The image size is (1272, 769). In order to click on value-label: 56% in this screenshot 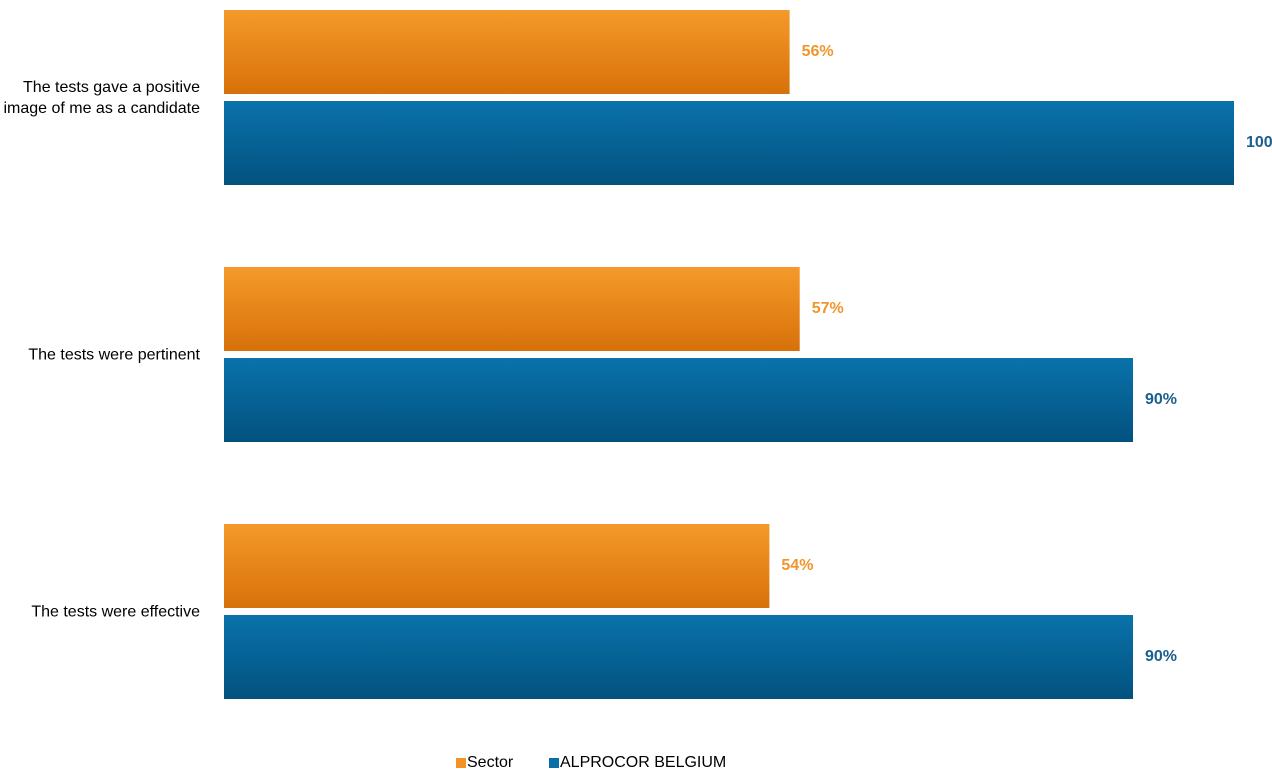, I will do `click(818, 51)`.